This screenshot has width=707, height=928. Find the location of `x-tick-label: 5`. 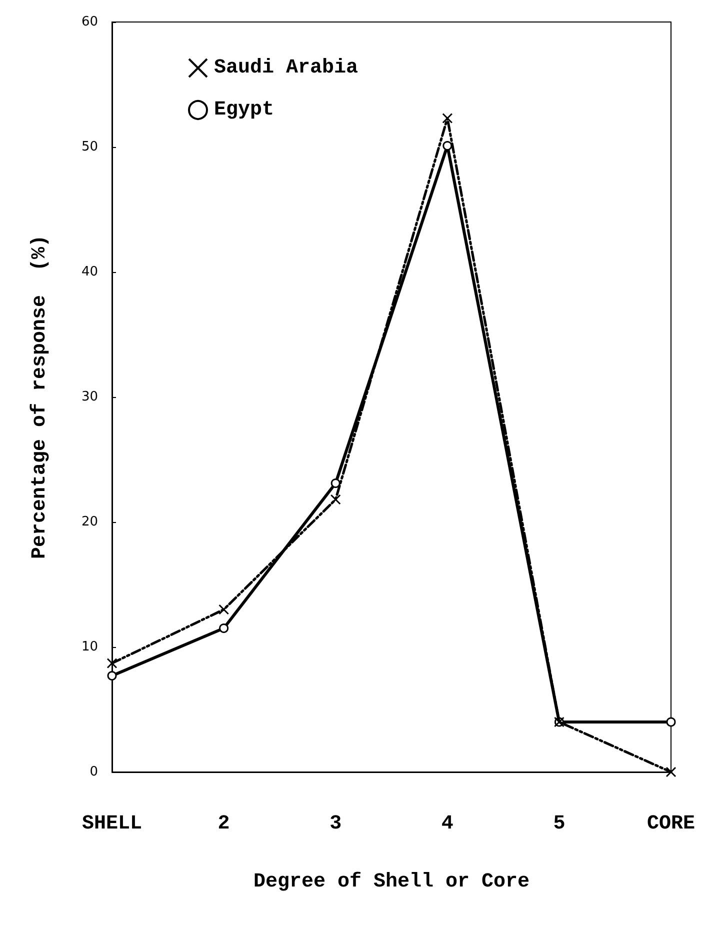

x-tick-label: 5 is located at coordinates (559, 824).